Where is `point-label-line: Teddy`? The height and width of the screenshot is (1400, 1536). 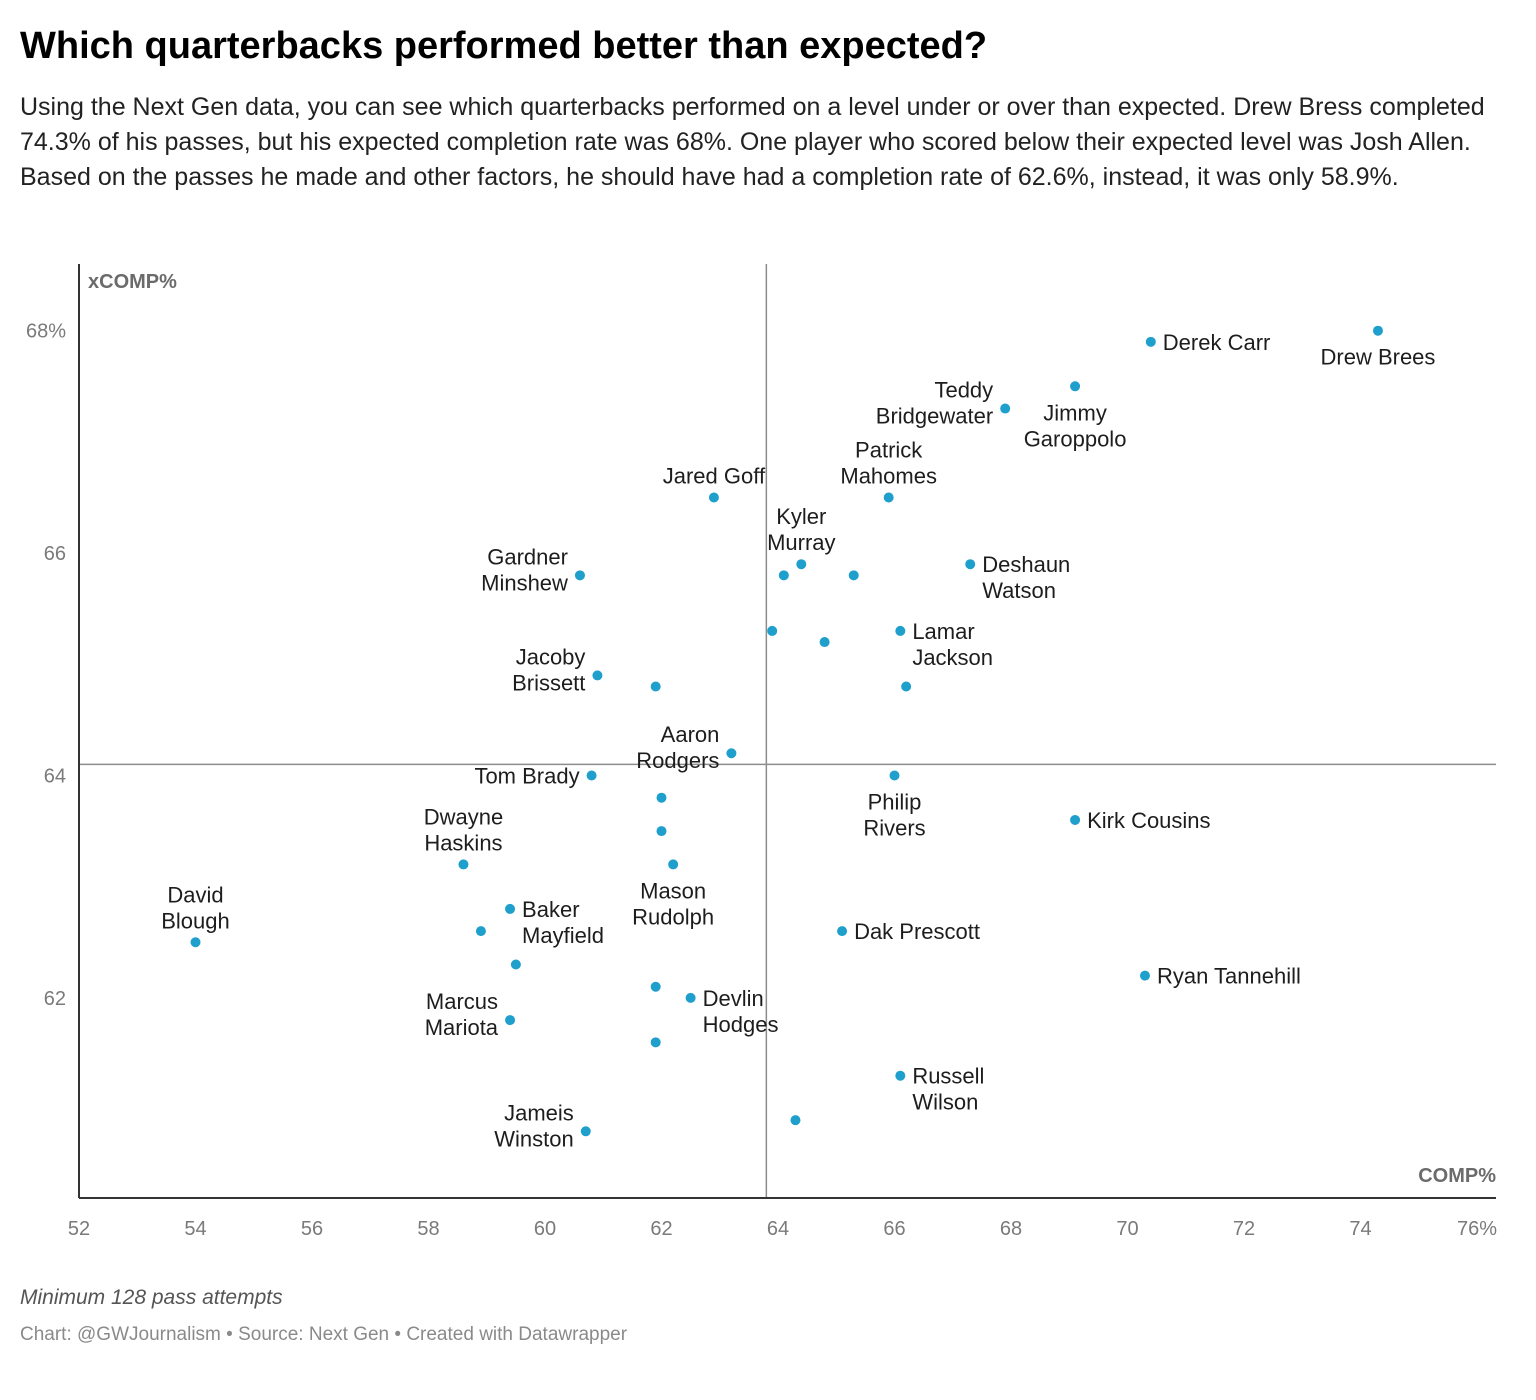
point-label-line: Teddy is located at coordinates (963, 390).